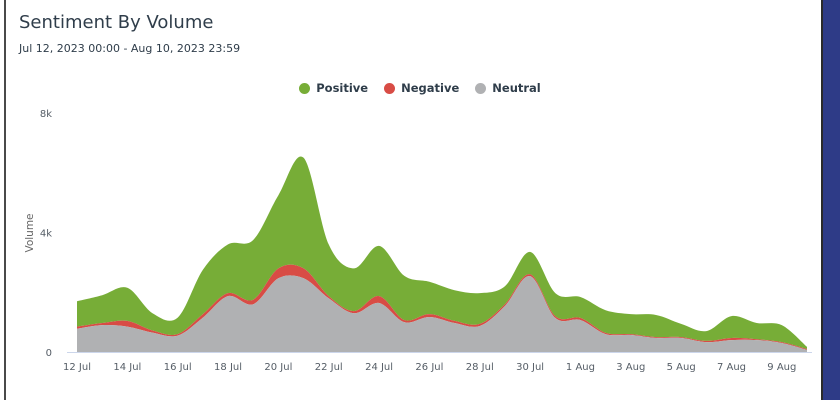 Image resolution: width=840 pixels, height=400 pixels. I want to click on x-tick-label: 24 Jul, so click(379, 367).